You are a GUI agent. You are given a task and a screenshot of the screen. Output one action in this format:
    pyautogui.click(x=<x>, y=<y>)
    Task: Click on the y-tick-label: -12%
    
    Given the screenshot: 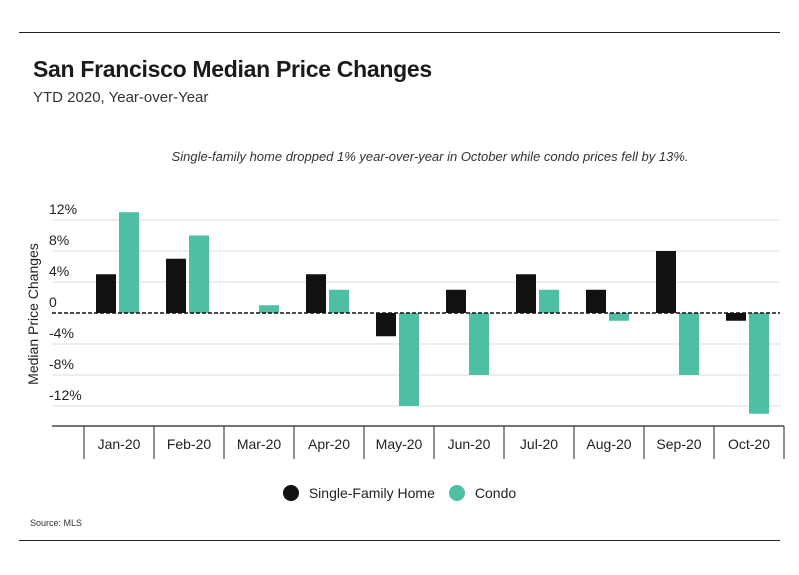 What is the action you would take?
    pyautogui.click(x=65, y=395)
    